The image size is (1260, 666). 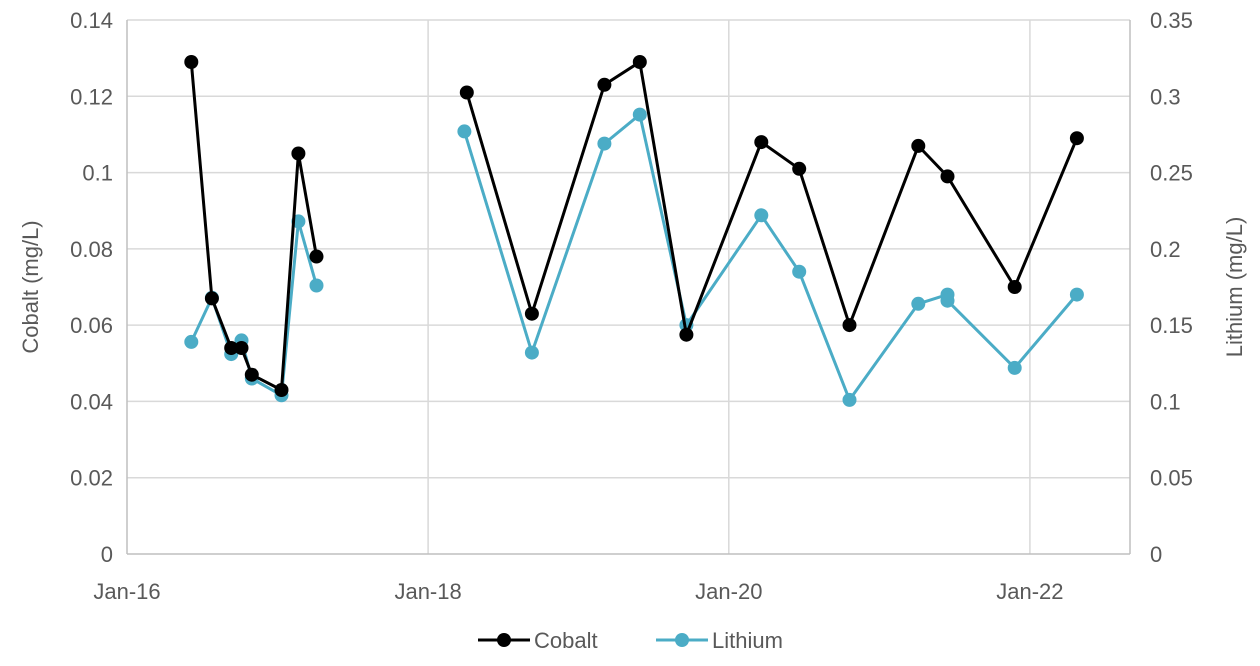 What do you see at coordinates (91, 249) in the screenshot?
I see `left-tick-label: 0.08` at bounding box center [91, 249].